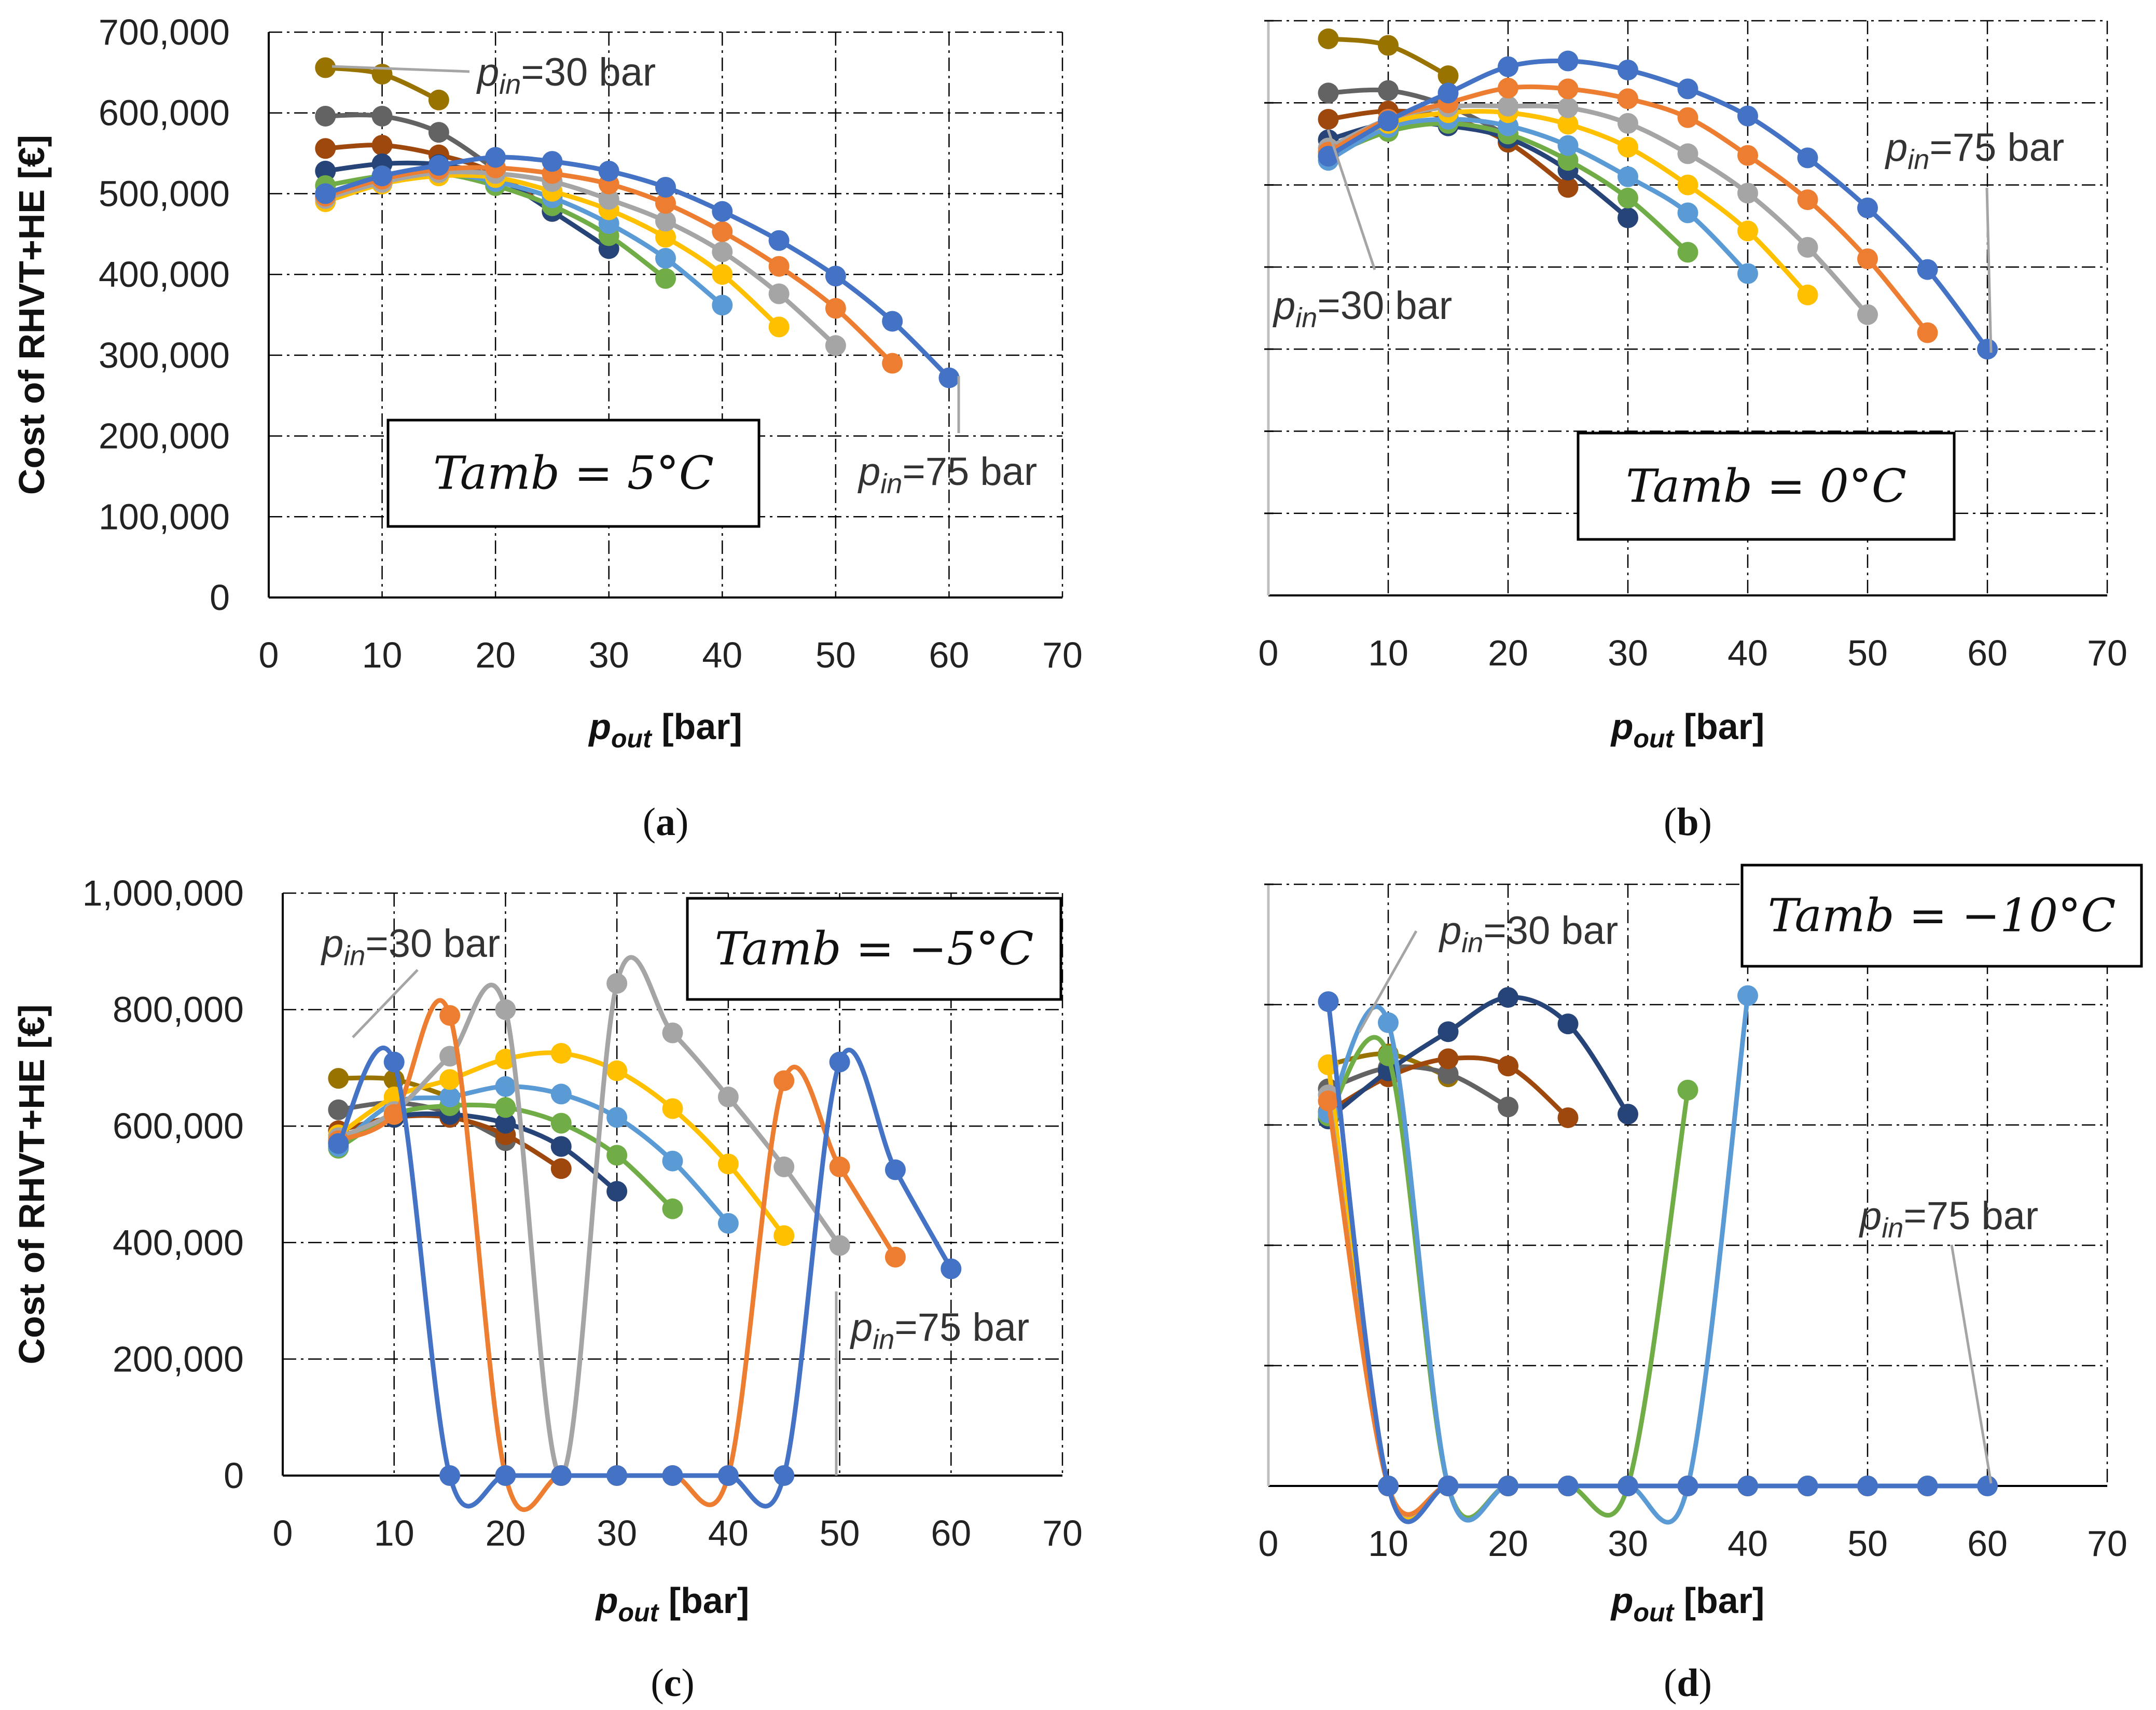 The height and width of the screenshot is (1710, 2156). What do you see at coordinates (657, 1683) in the screenshot?
I see `caption-open: (` at bounding box center [657, 1683].